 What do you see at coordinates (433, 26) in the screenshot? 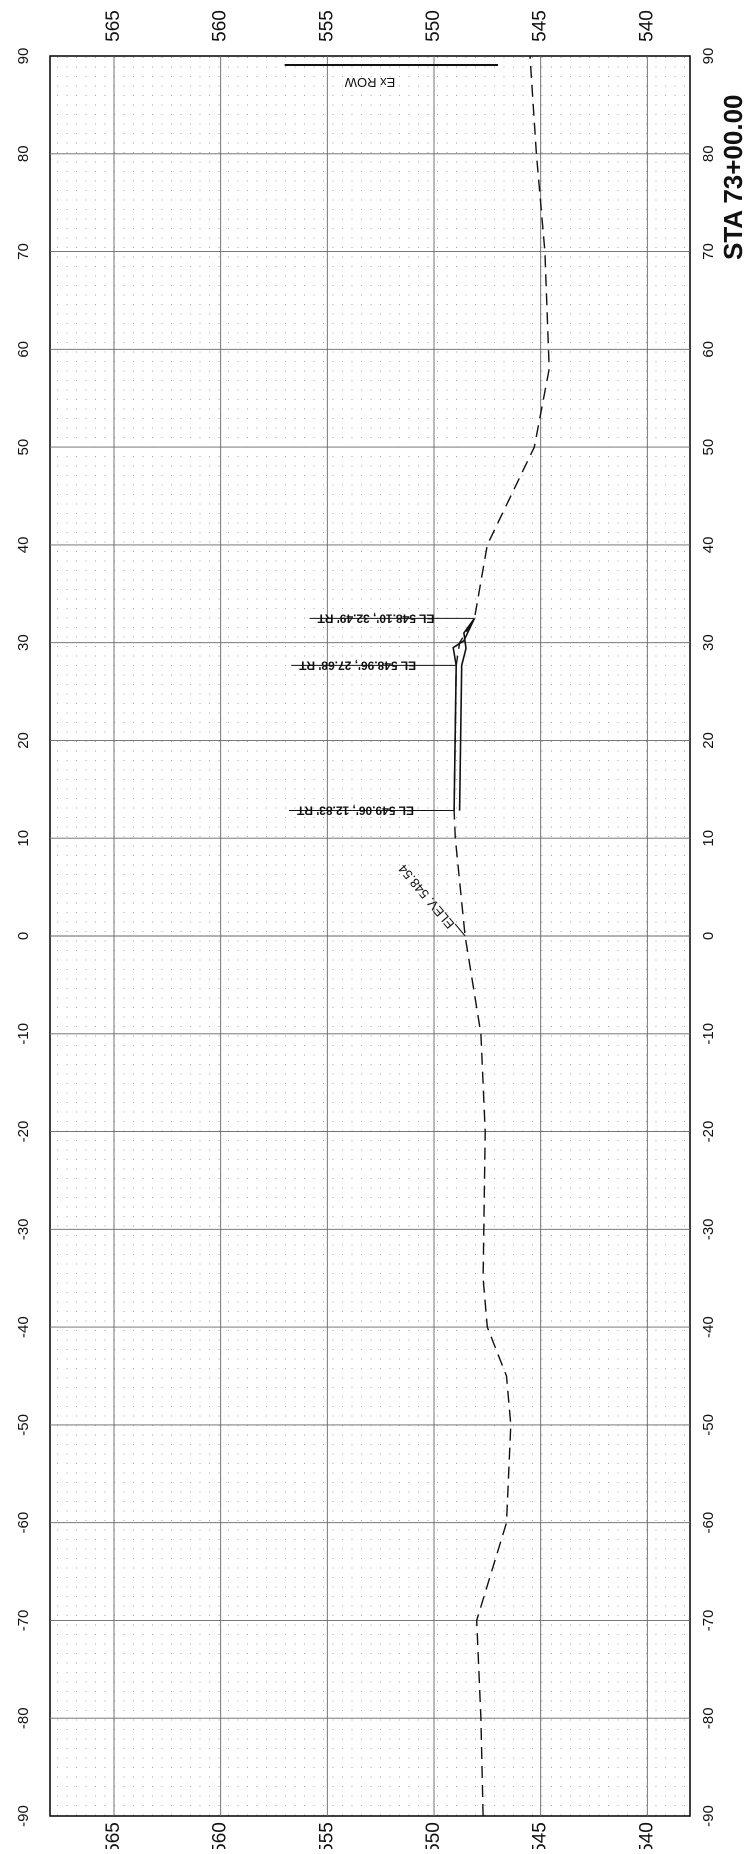
I see `elevation-tick-label-top: 550` at bounding box center [433, 26].